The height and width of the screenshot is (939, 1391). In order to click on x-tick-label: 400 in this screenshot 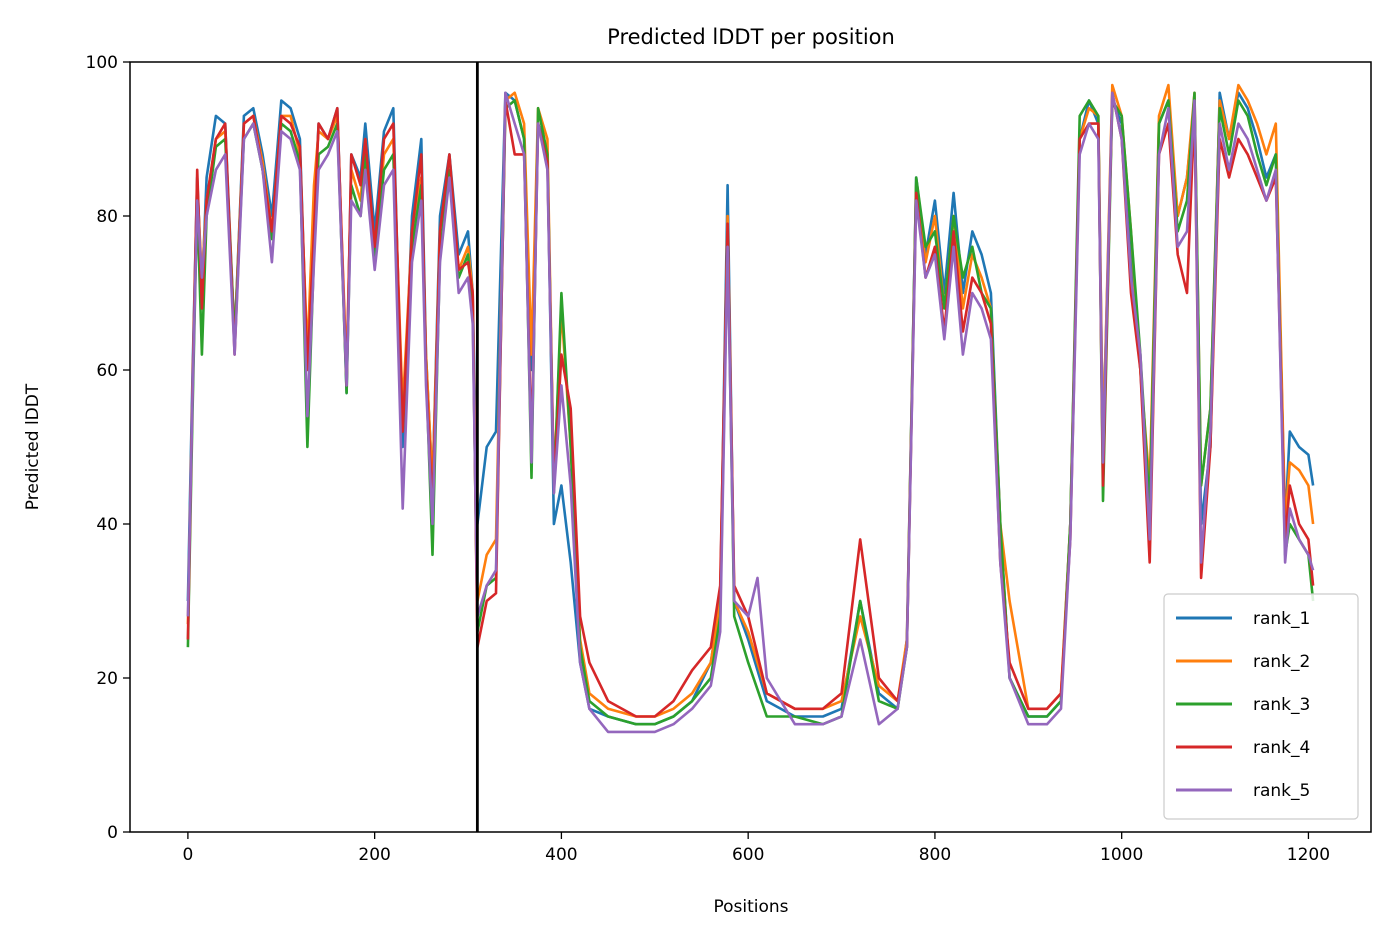, I will do `click(561, 855)`.